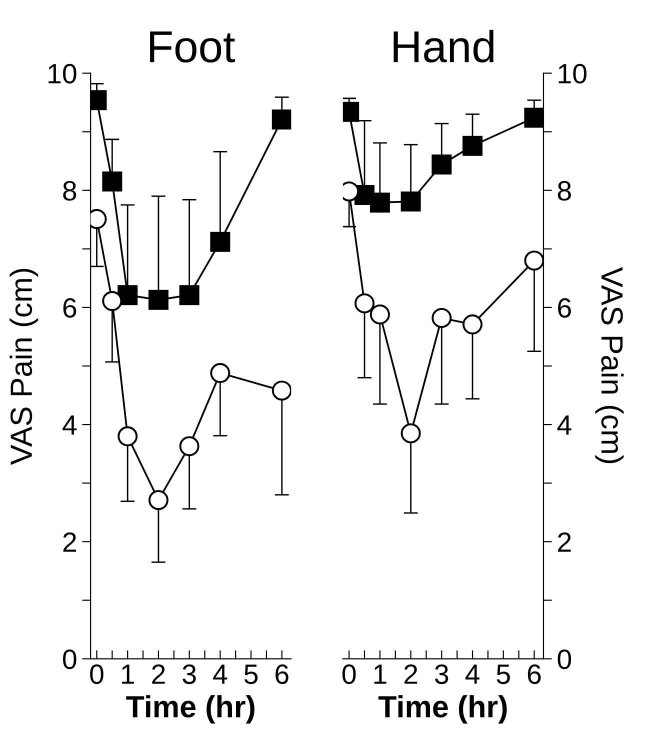 This screenshot has height=732, width=647. What do you see at coordinates (609, 365) in the screenshot?
I see `y2-axis-title: VAS Pain (cm)` at bounding box center [609, 365].